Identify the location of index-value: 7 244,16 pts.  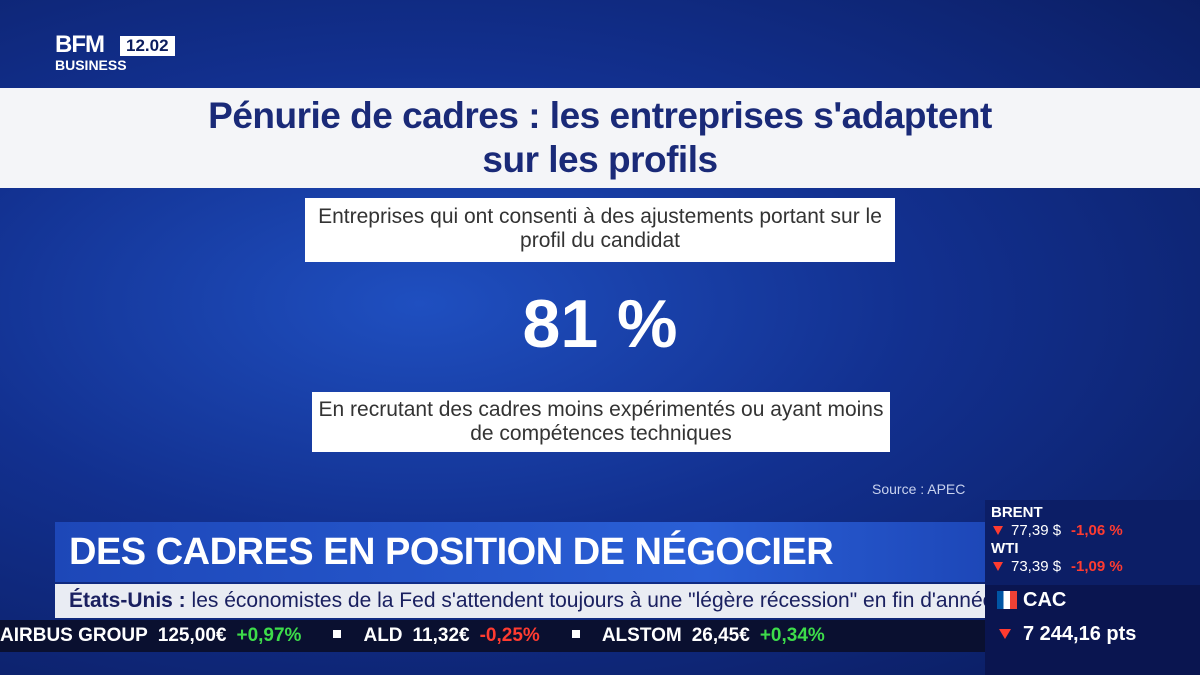
(1080, 634).